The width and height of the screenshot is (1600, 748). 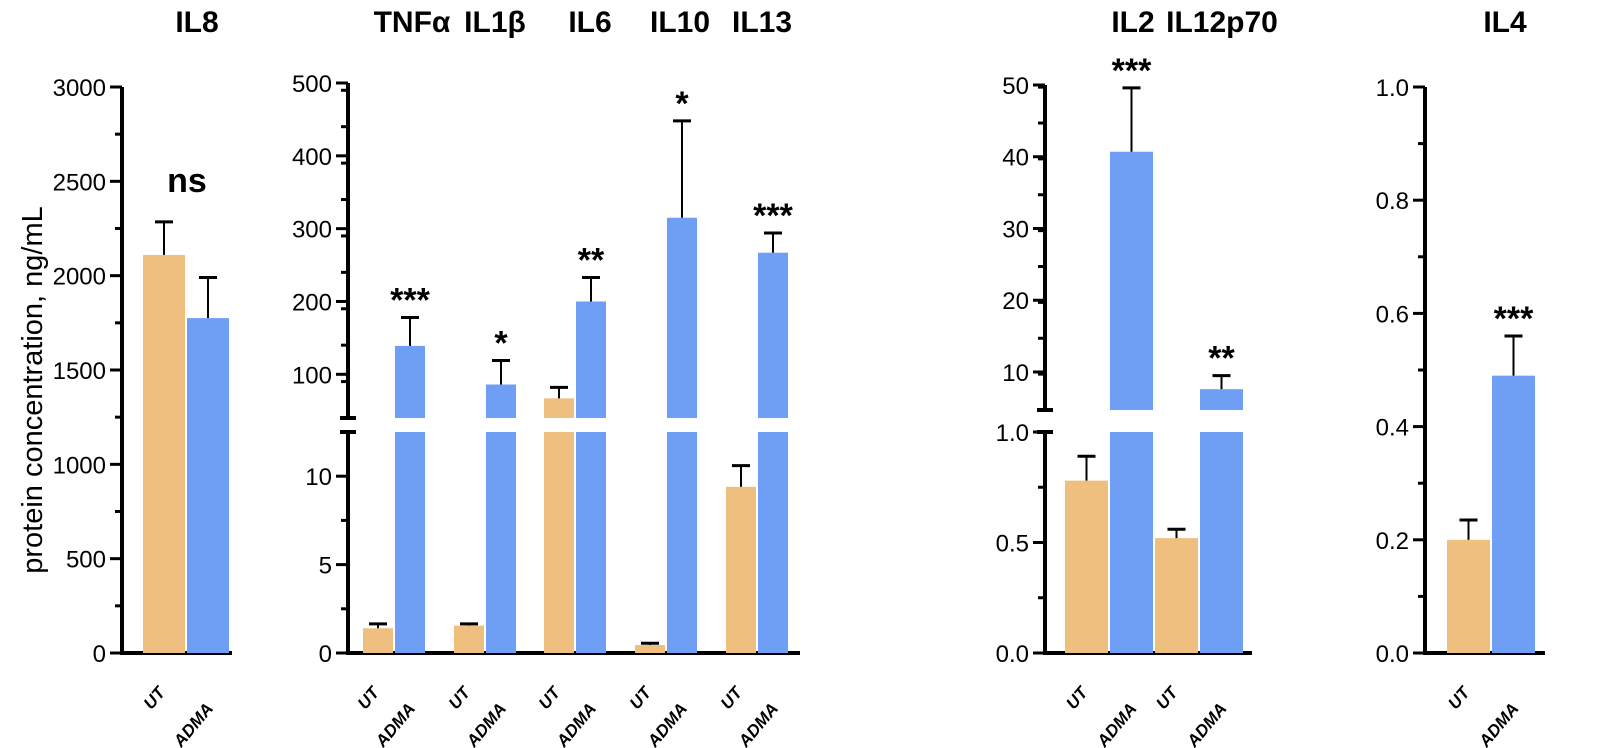 I want to click on bar-ut-upper, so click(x=559, y=408).